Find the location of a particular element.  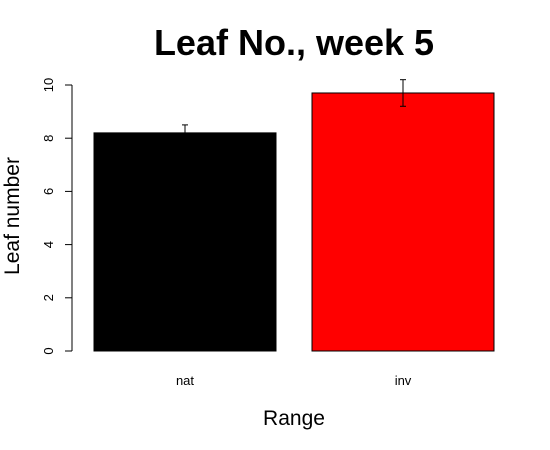

y-tick-label-5: 10 is located at coordinates (48, 85).